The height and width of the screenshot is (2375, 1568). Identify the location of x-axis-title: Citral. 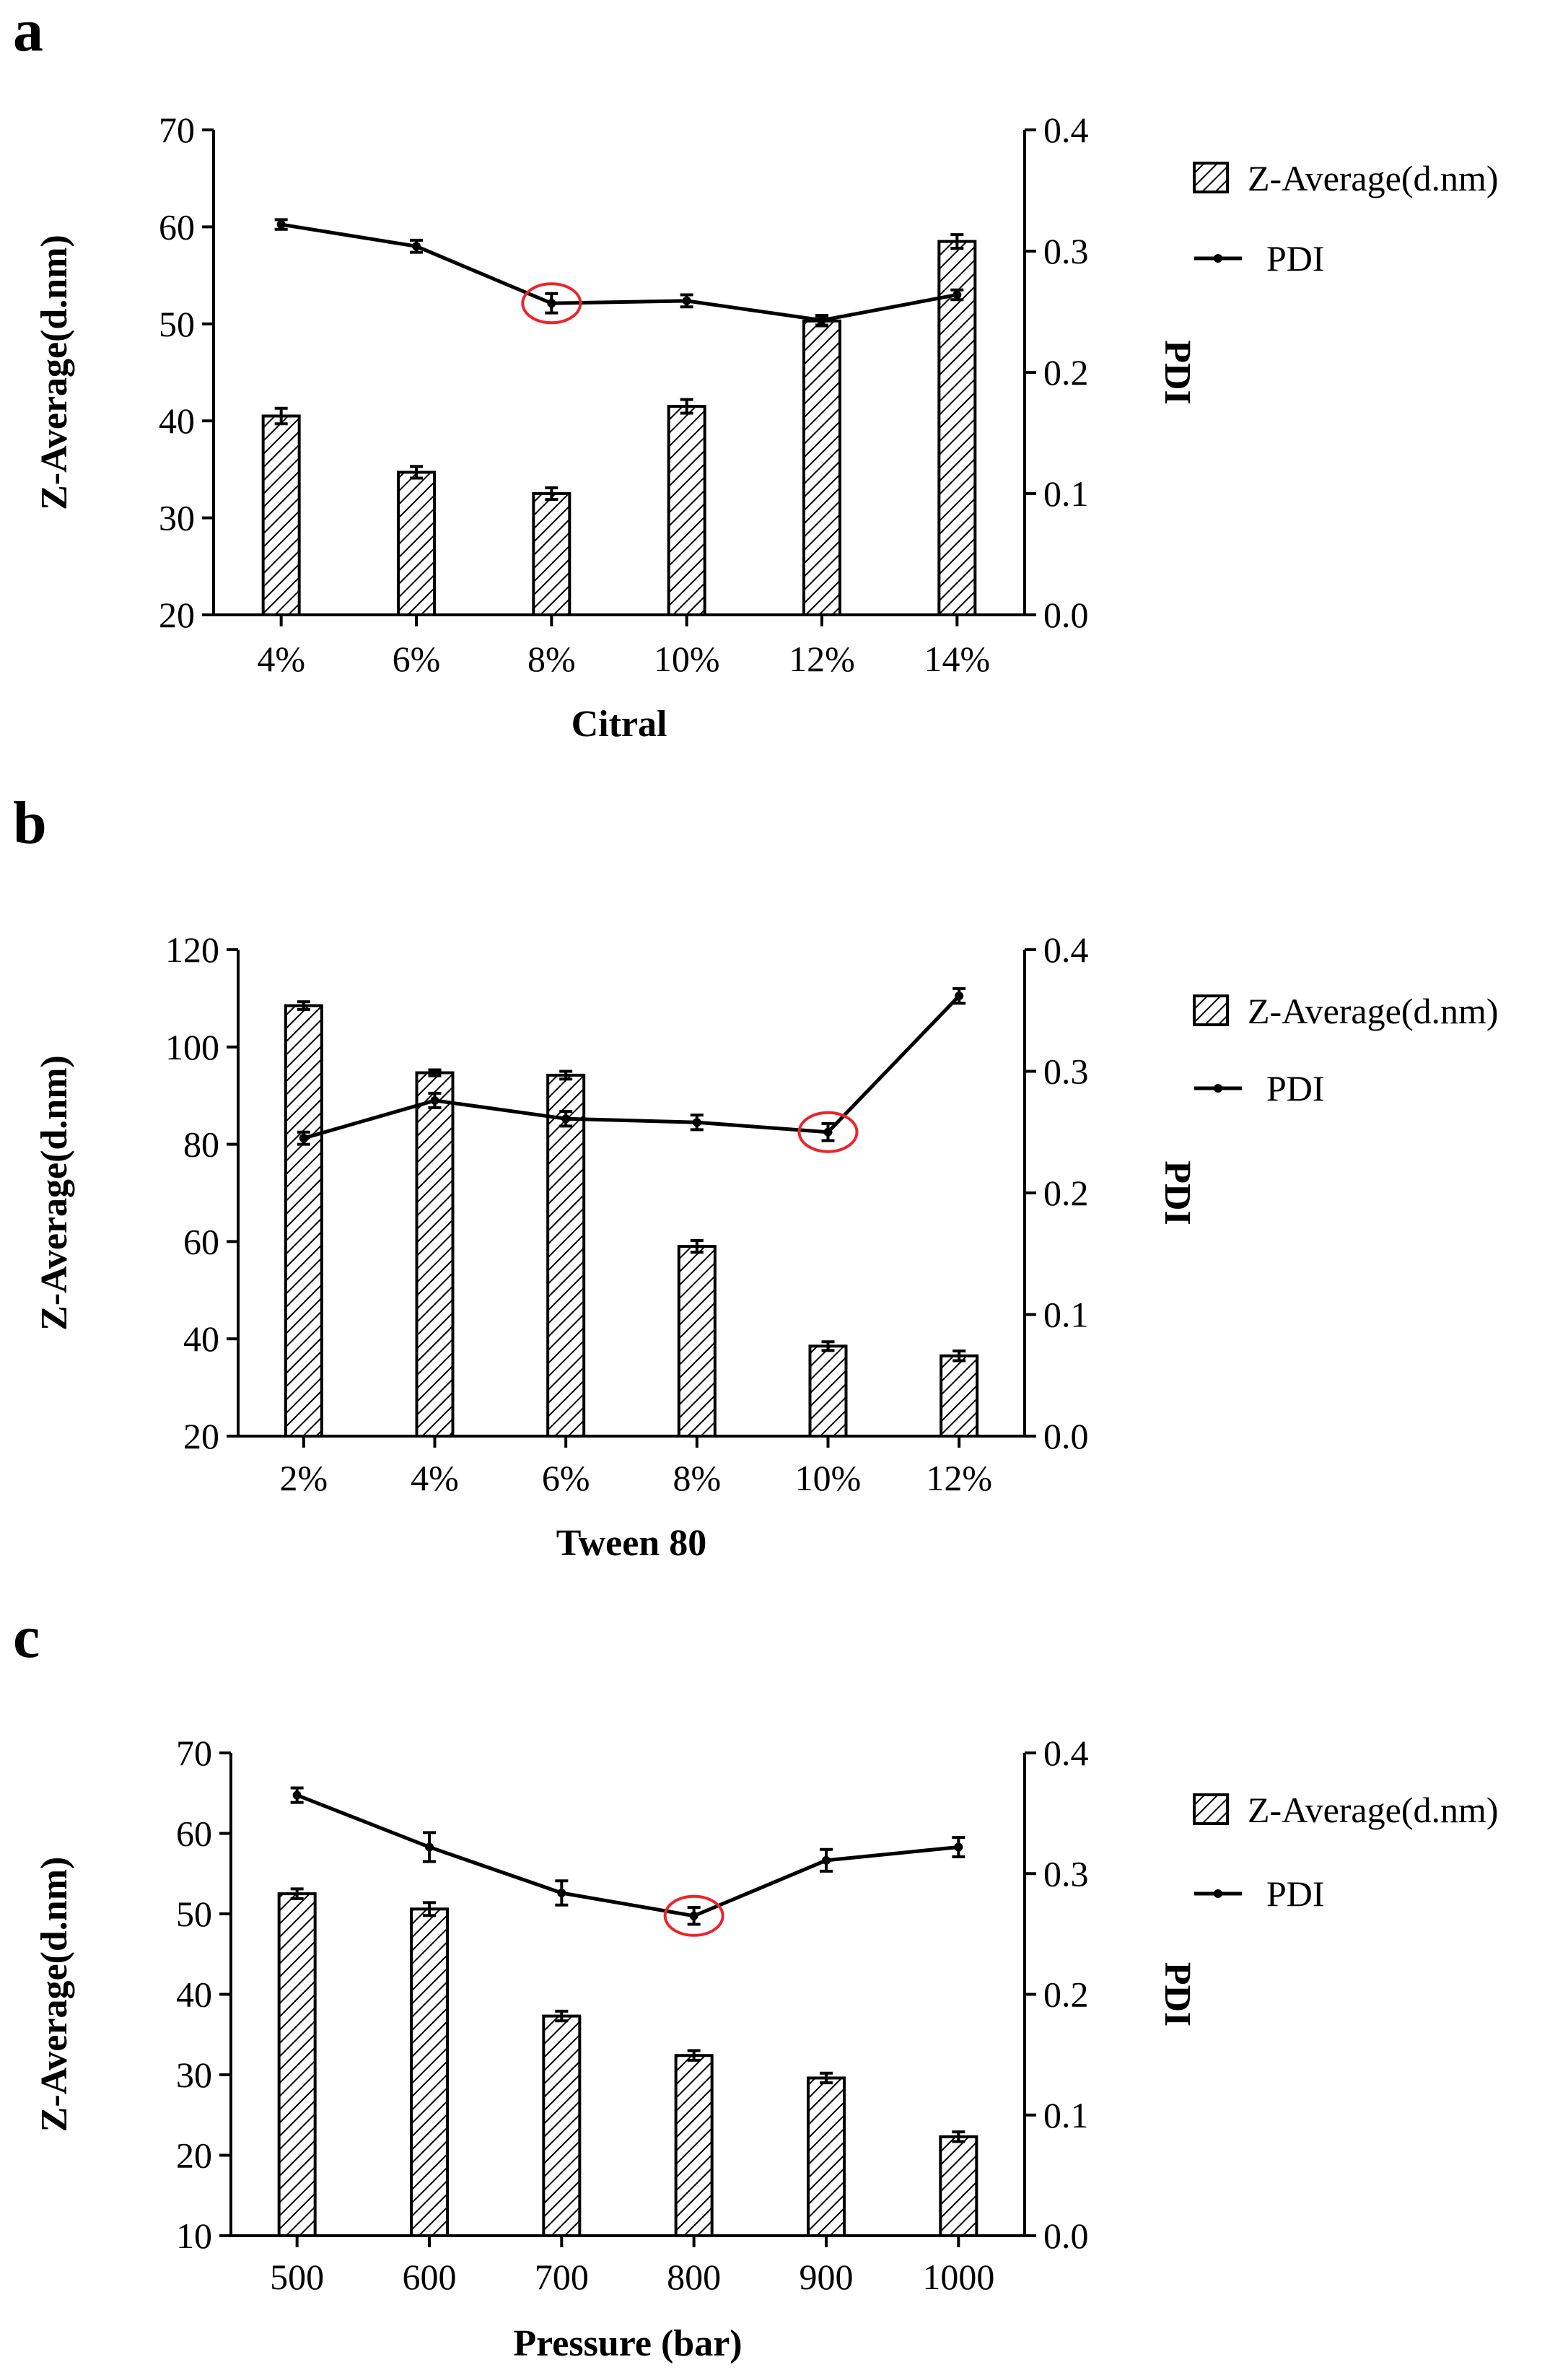
(619, 725).